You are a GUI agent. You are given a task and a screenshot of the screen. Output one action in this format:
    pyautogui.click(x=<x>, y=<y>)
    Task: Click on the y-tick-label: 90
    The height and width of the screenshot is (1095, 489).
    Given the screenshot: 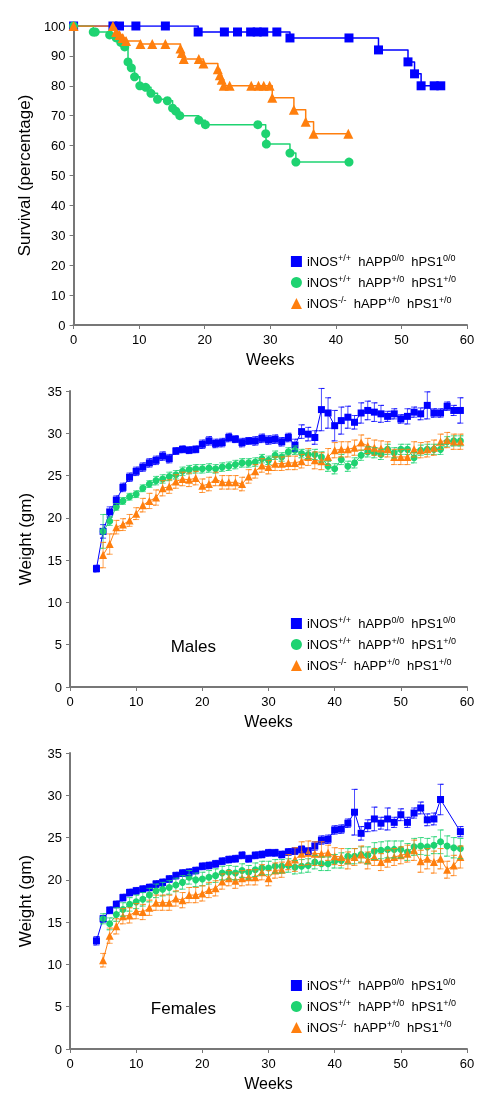 What is the action you would take?
    pyautogui.click(x=58, y=56)
    